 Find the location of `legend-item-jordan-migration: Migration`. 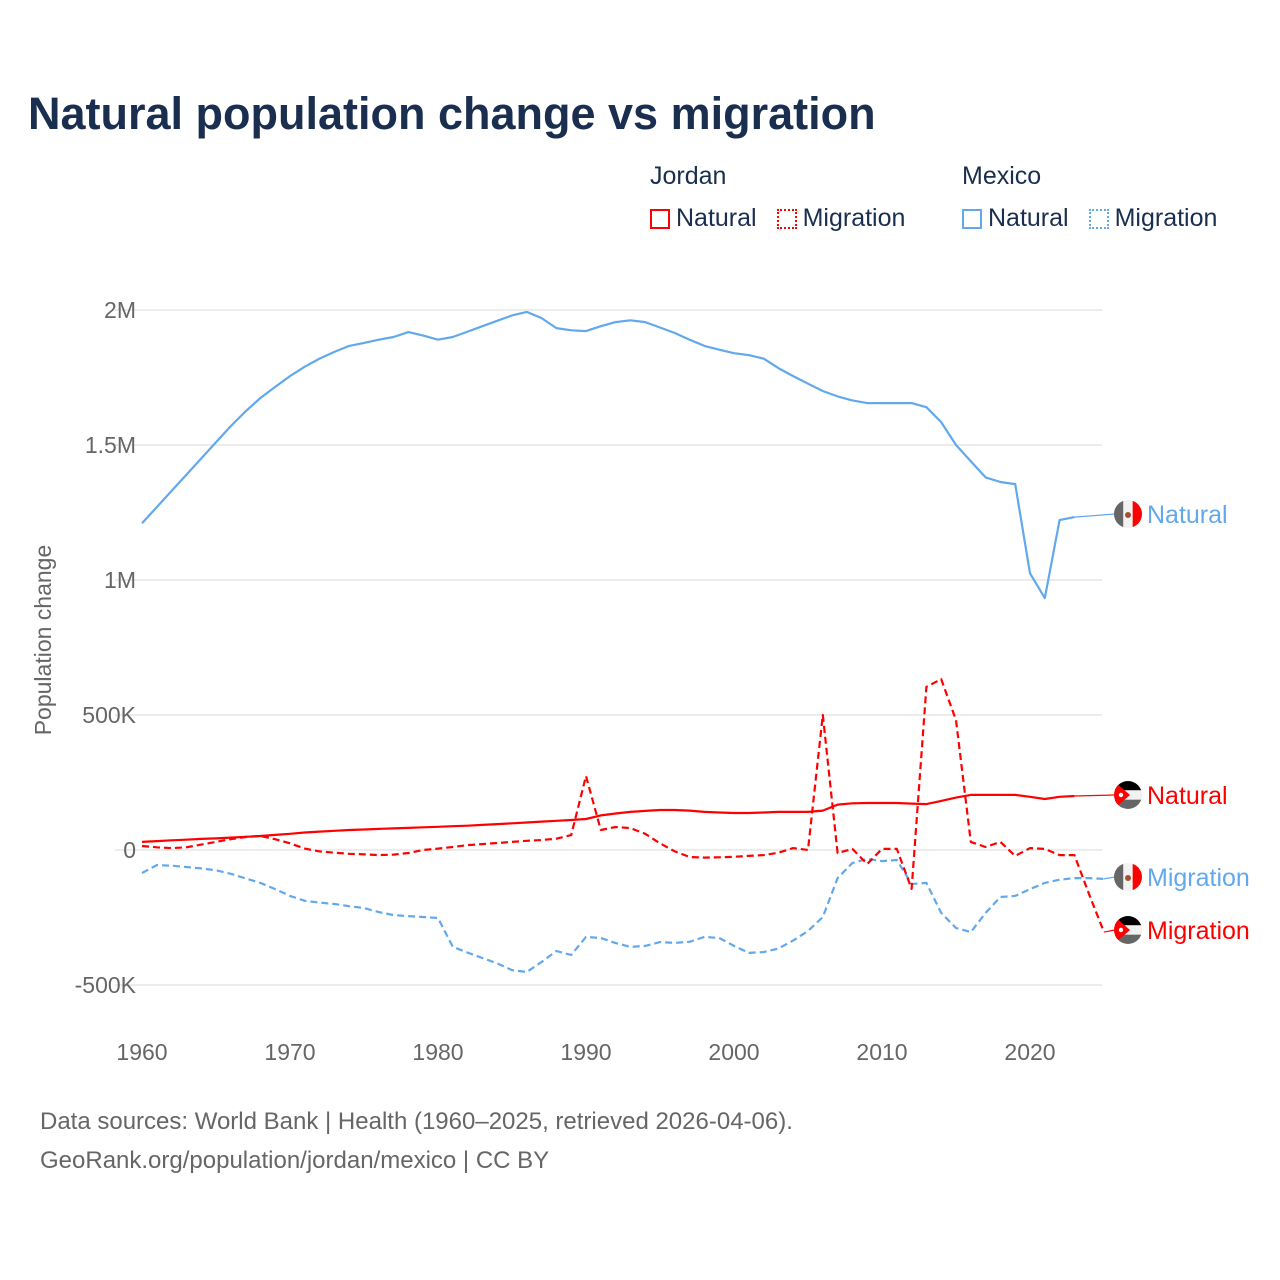

legend-item-jordan-migration: Migration is located at coordinates (841, 218).